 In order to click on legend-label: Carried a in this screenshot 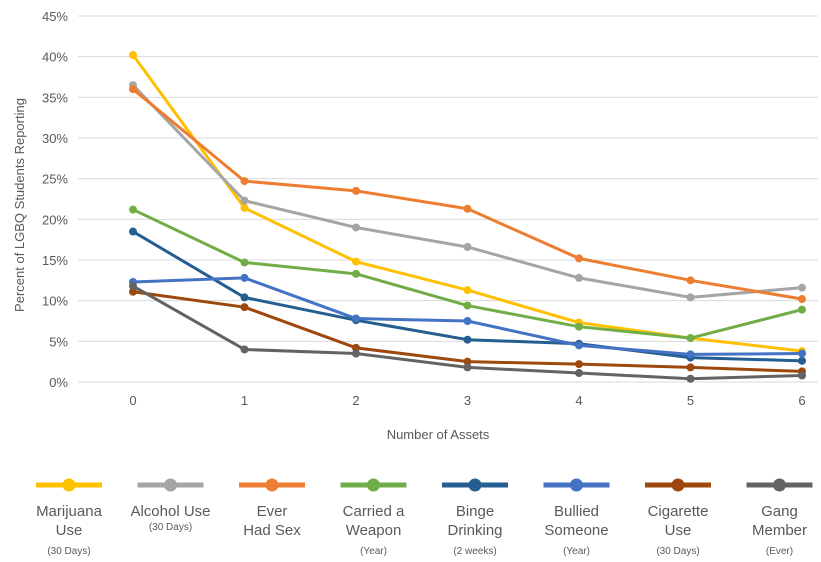, I will do `click(374, 511)`.